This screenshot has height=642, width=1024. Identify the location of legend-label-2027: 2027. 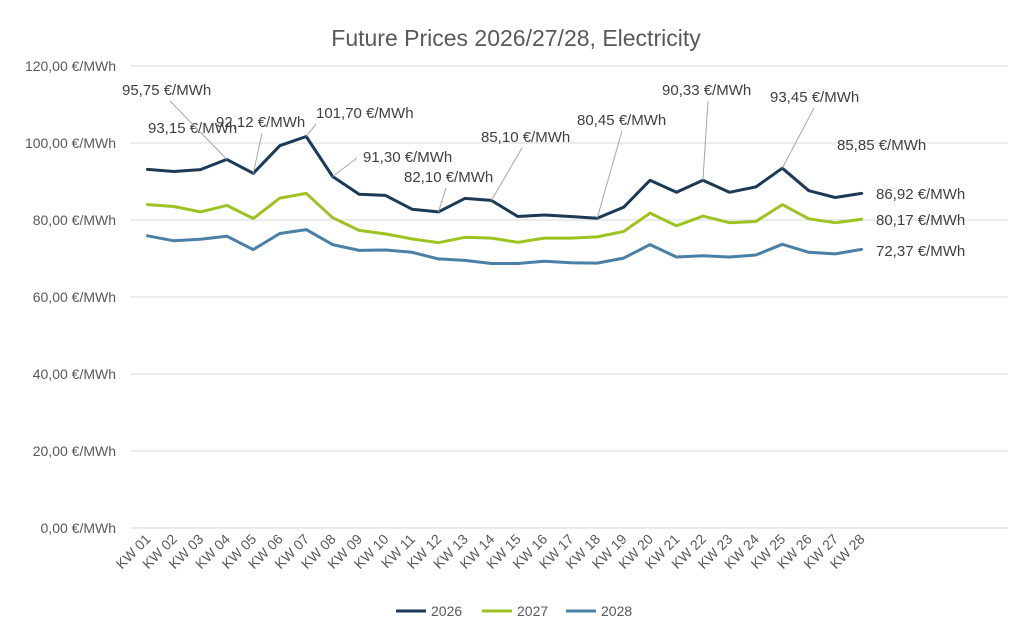
(532, 611).